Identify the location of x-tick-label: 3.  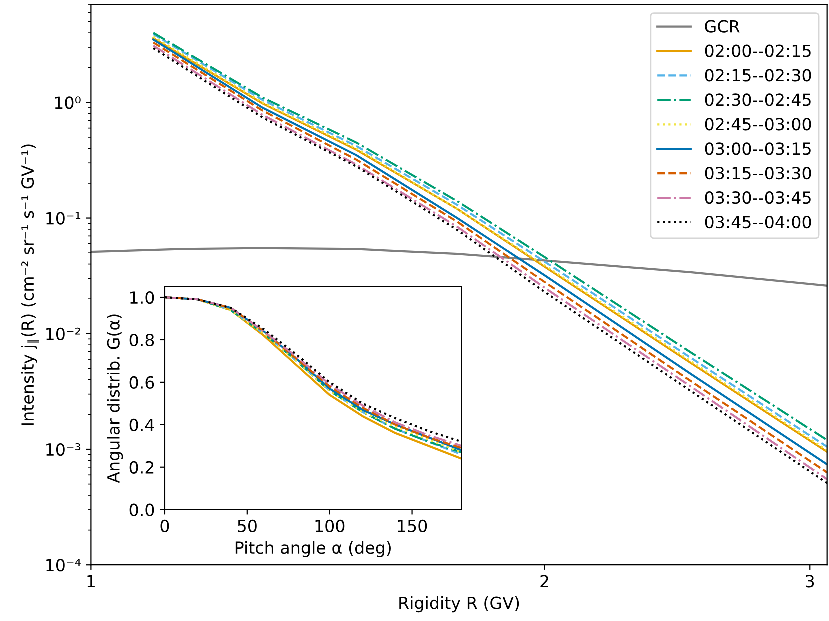
(810, 581).